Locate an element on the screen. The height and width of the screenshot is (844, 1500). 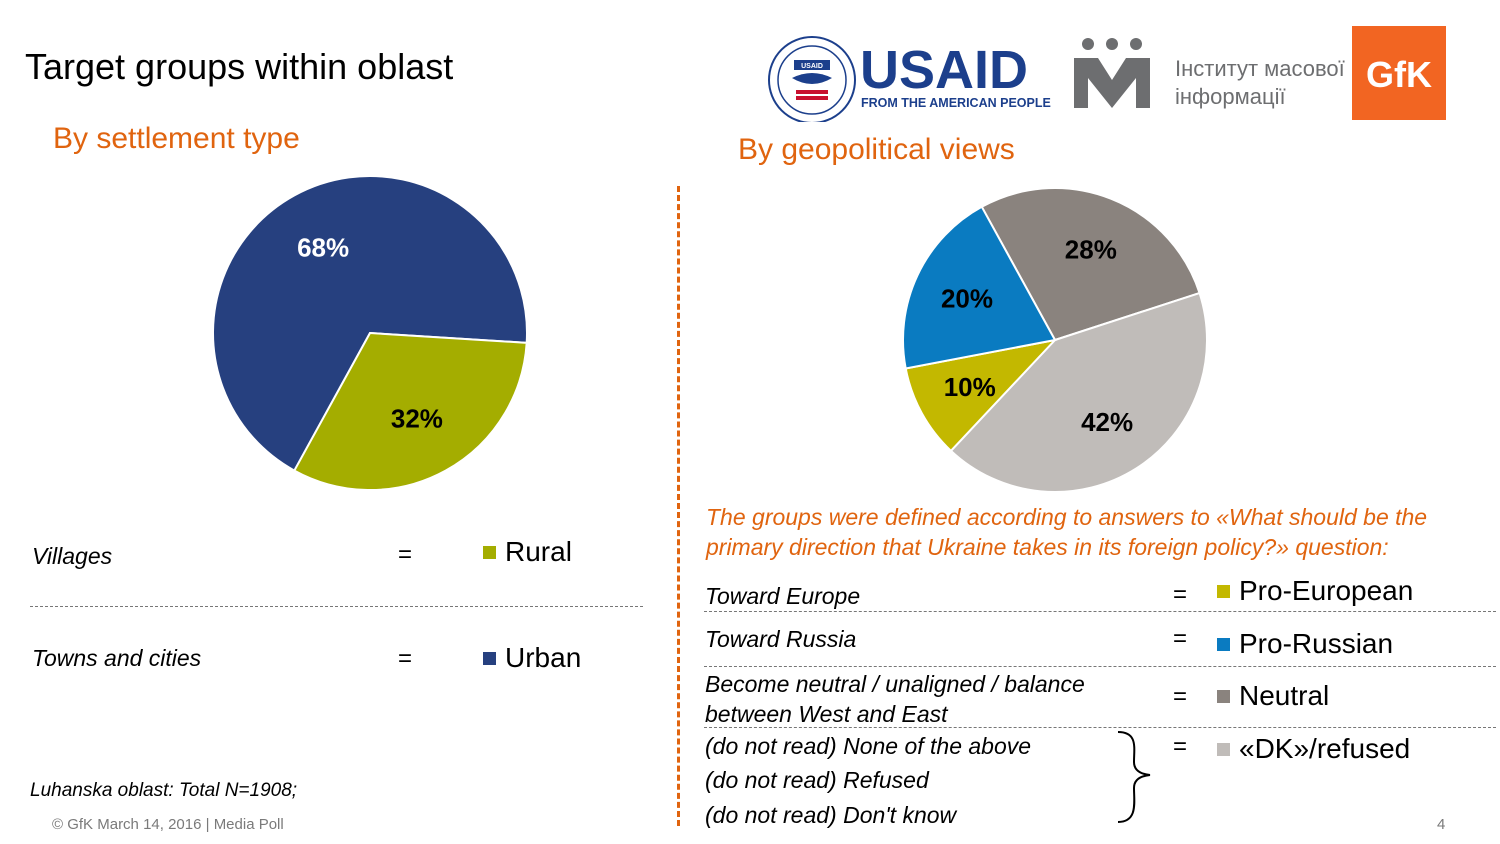
imi-name-line1: Інститут масової is located at coordinates (1260, 68).